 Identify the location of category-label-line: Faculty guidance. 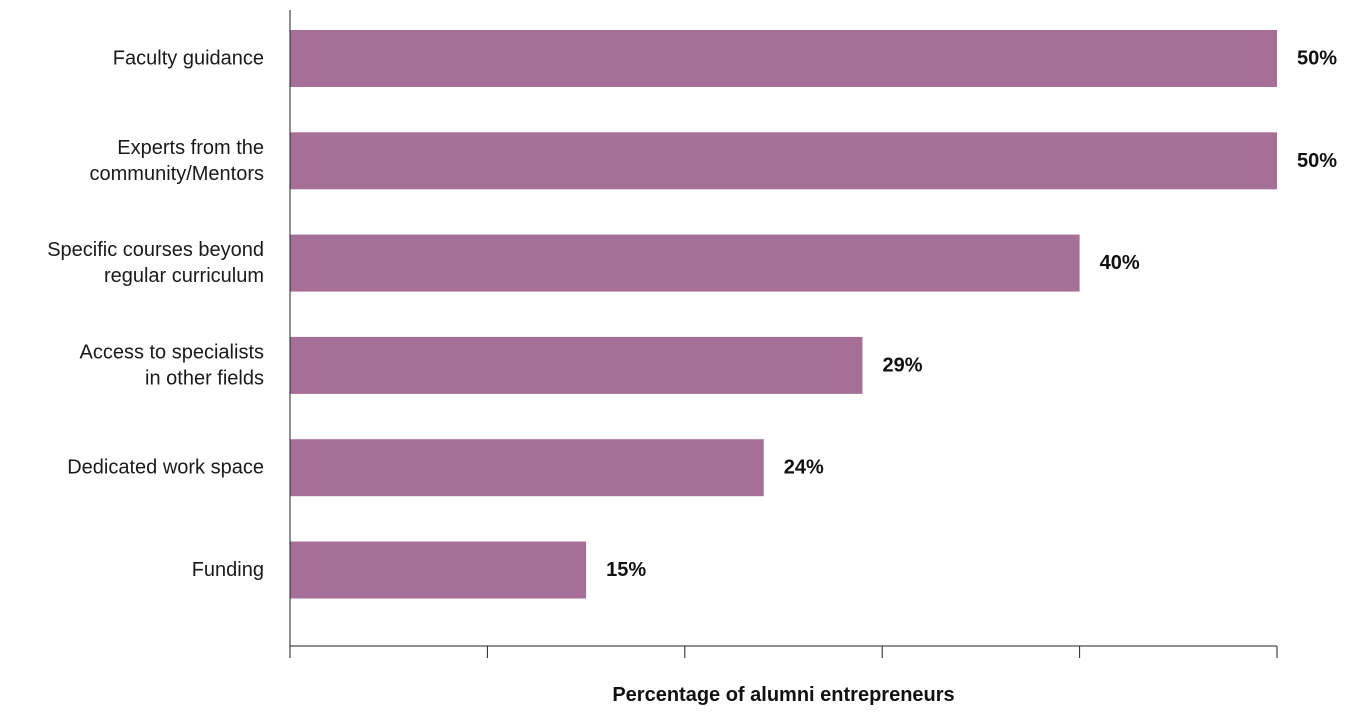
(188, 59).